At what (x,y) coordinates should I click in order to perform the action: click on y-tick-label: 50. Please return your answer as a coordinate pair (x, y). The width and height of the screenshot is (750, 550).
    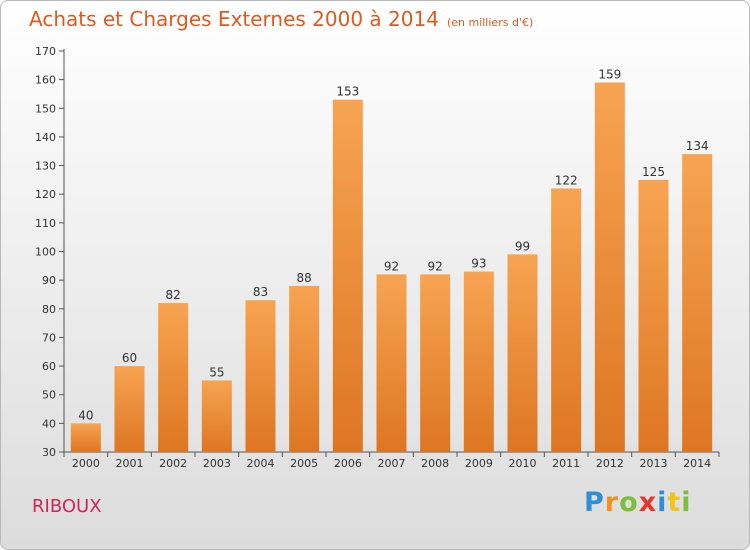
    Looking at the image, I should click on (49, 395).